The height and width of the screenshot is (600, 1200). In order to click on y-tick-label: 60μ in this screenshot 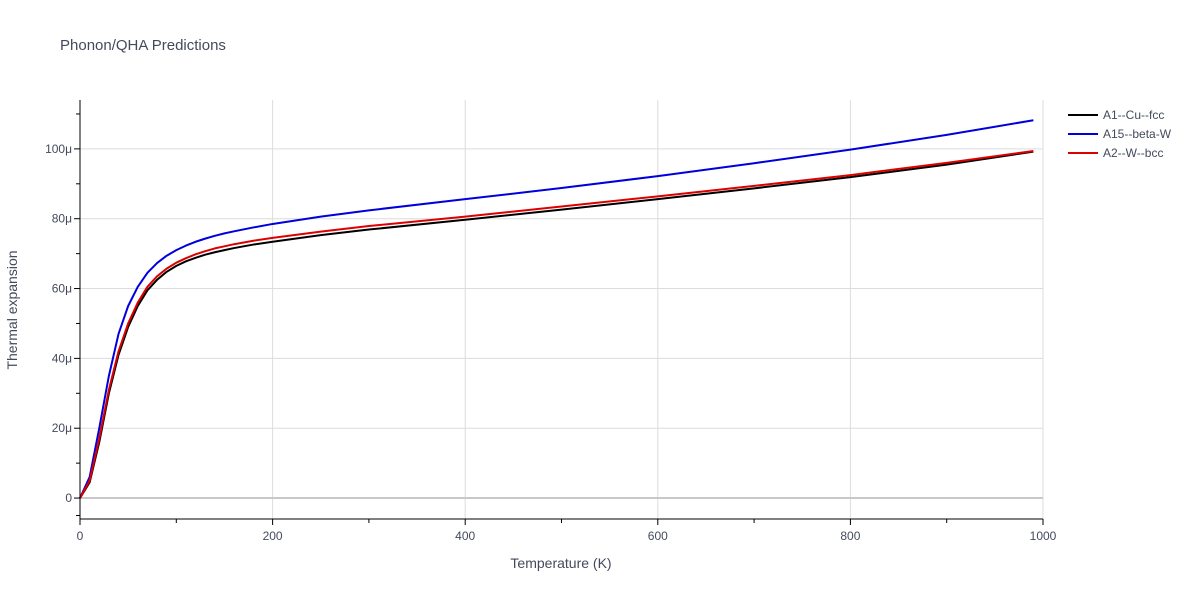, I will do `click(62, 289)`.